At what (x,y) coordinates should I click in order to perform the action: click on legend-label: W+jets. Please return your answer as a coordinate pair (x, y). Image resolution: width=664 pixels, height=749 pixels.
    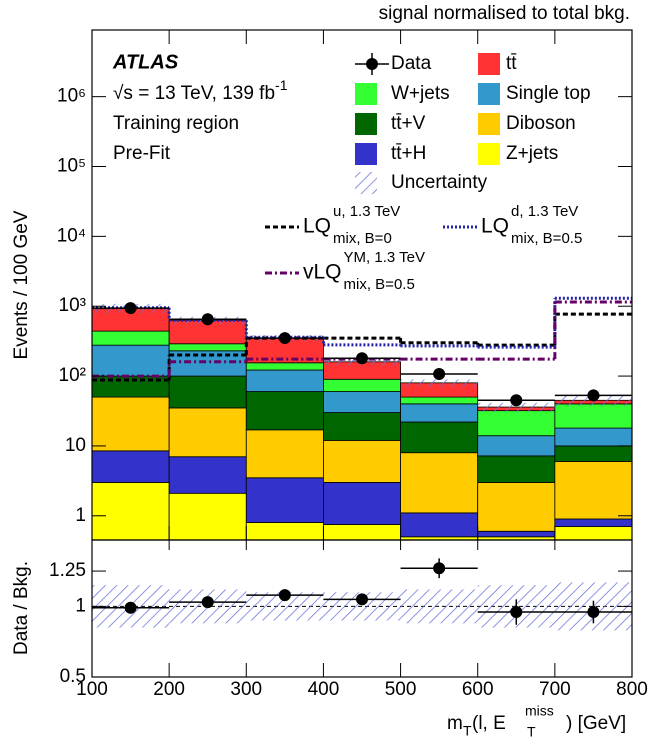
    Looking at the image, I should click on (420, 93).